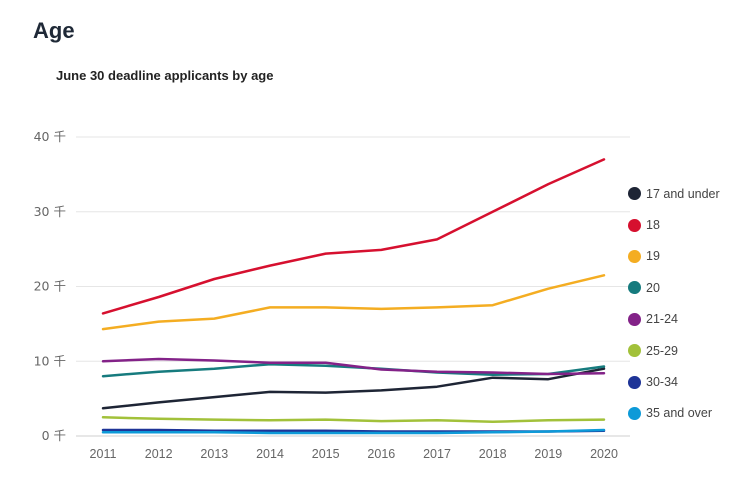 The width and height of the screenshot is (739, 494). Describe the element at coordinates (674, 256) in the screenshot. I see `legend-item: 19` at that location.